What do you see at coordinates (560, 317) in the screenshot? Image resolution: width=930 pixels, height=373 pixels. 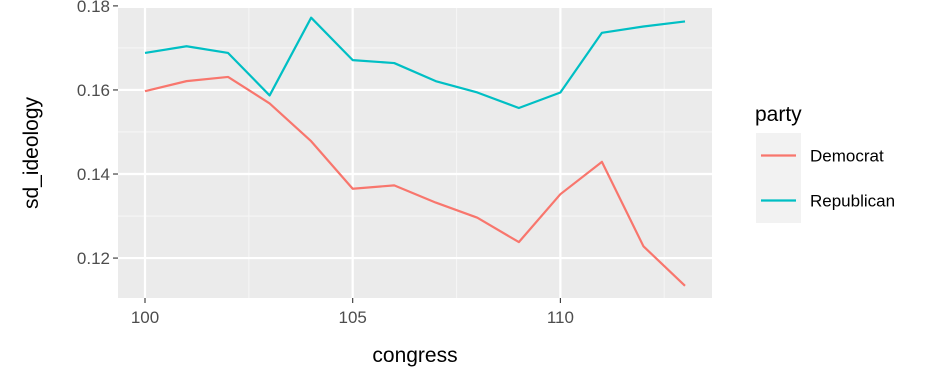 I see `x-tick-label: 110` at bounding box center [560, 317].